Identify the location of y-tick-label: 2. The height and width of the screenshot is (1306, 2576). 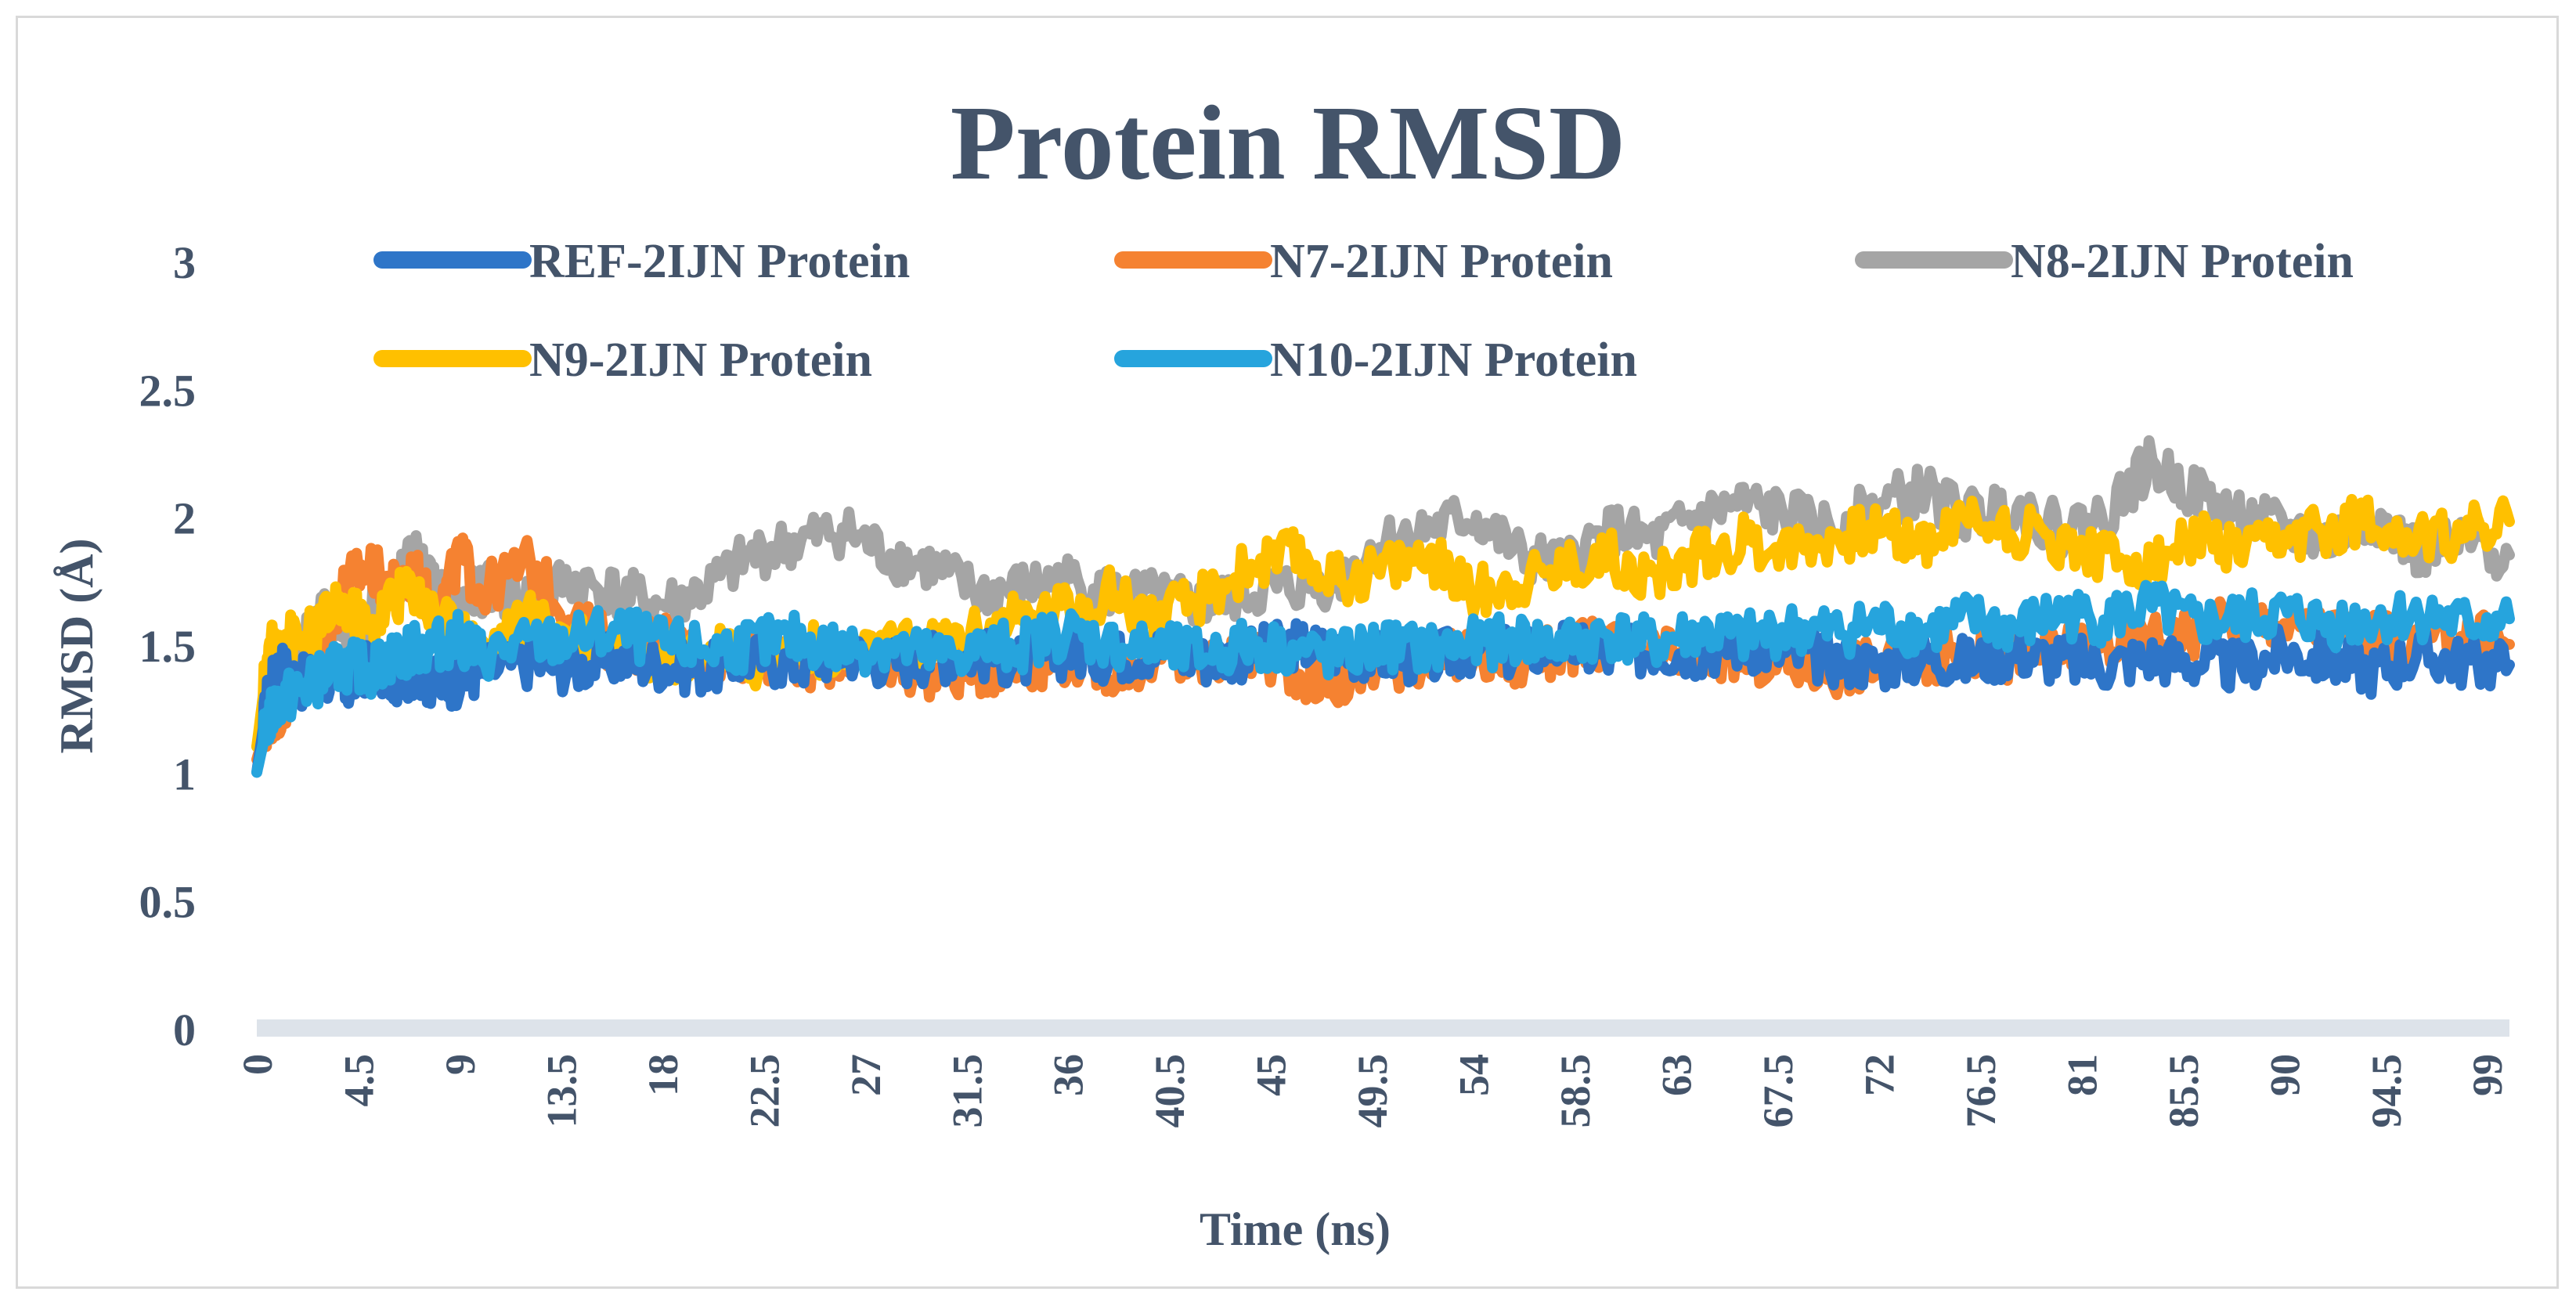
(184, 518).